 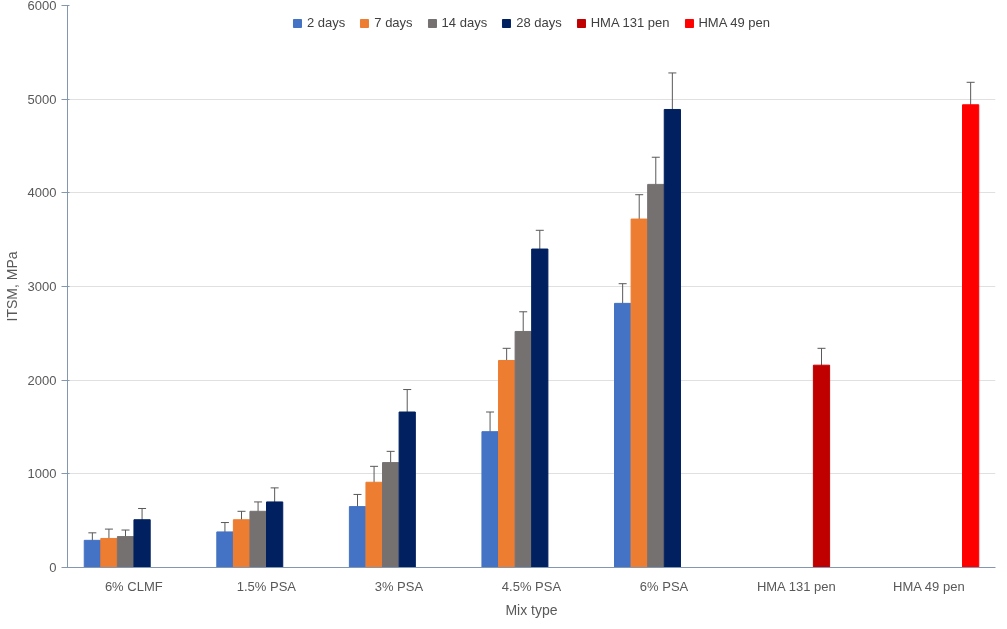 What do you see at coordinates (11, 286) in the screenshot?
I see `y-axis-title: ITSM, MPa` at bounding box center [11, 286].